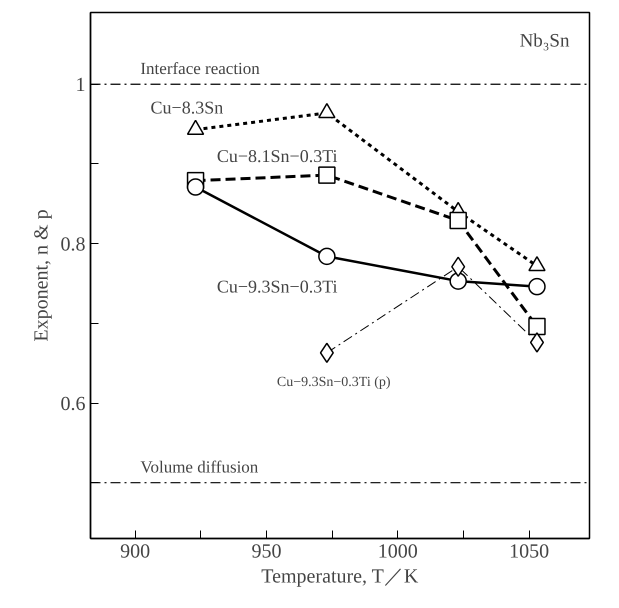 The width and height of the screenshot is (619, 608). Describe the element at coordinates (277, 286) in the screenshot. I see `series-label: Cu−9.3Sn−0.3Ti` at that location.